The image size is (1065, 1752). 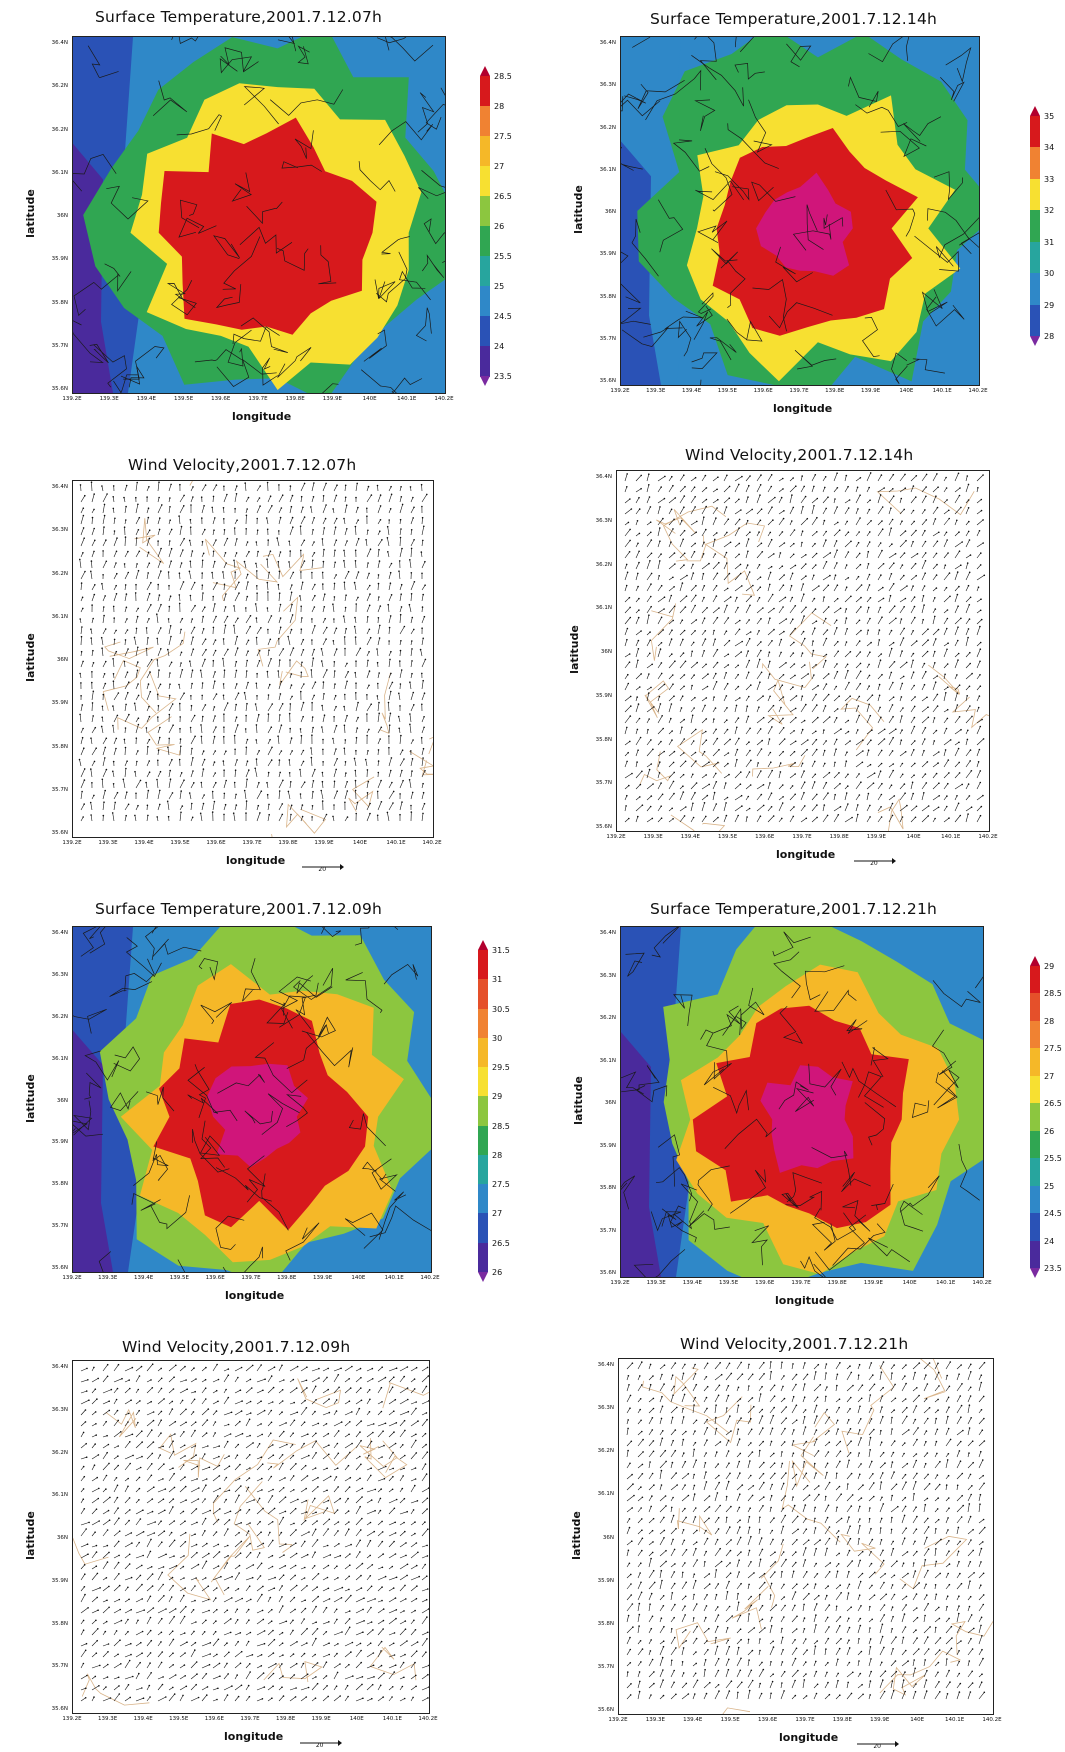 What do you see at coordinates (238, 909) in the screenshot?
I see `panel-title: Surface Temperature,2001.7.12.09h` at bounding box center [238, 909].